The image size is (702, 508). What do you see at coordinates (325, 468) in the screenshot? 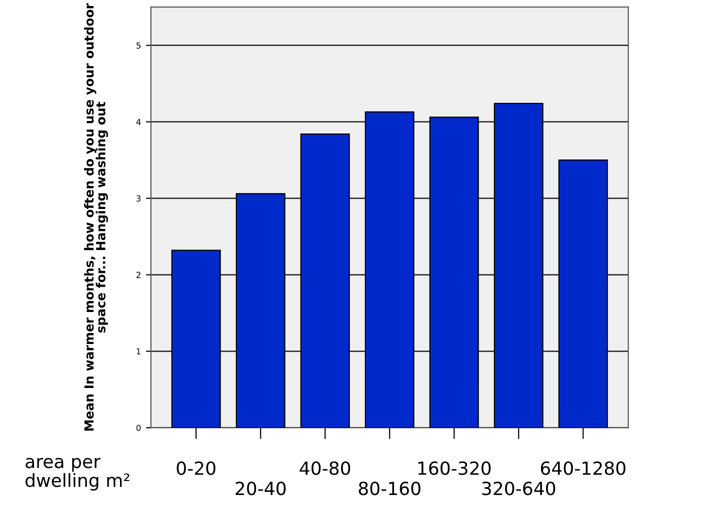
I see `x-tick-label: 40-80` at bounding box center [325, 468].